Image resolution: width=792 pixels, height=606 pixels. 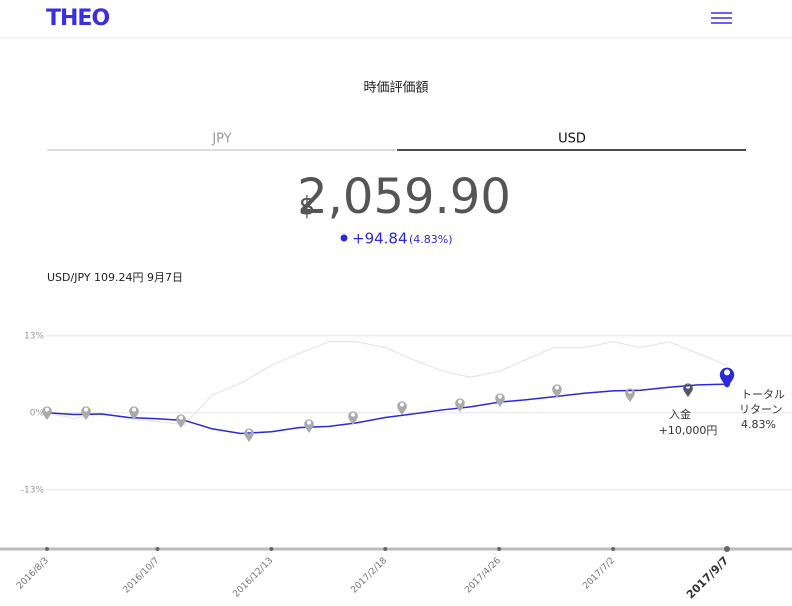 I want to click on logo: THEO, so click(x=78, y=18).